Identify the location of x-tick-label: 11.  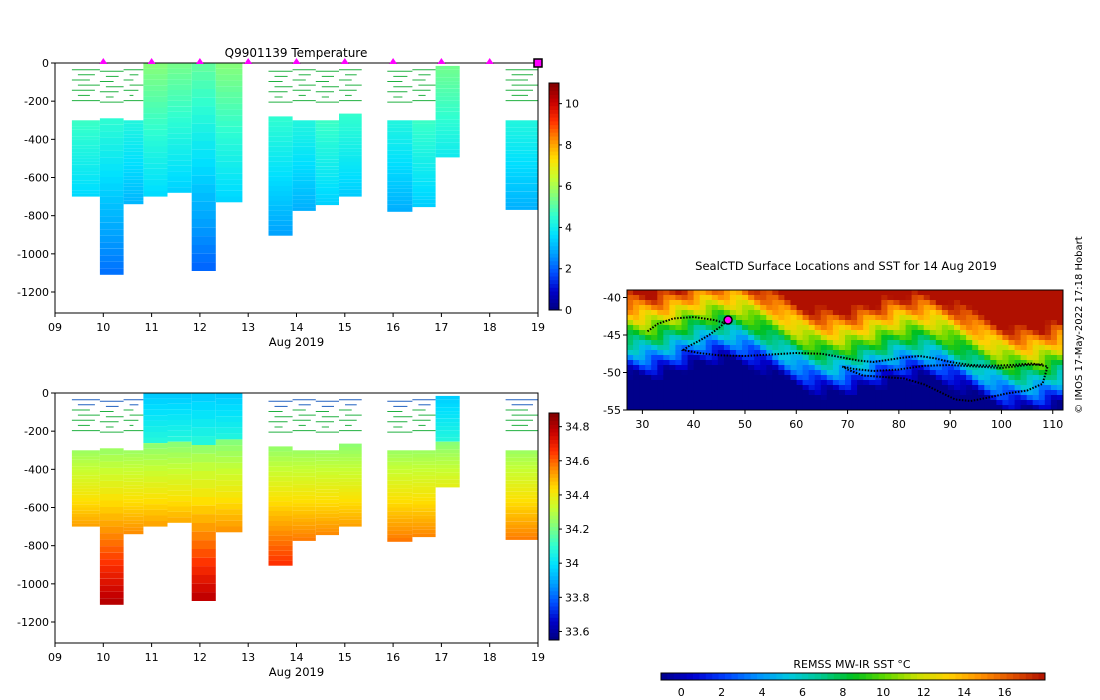
(152, 657).